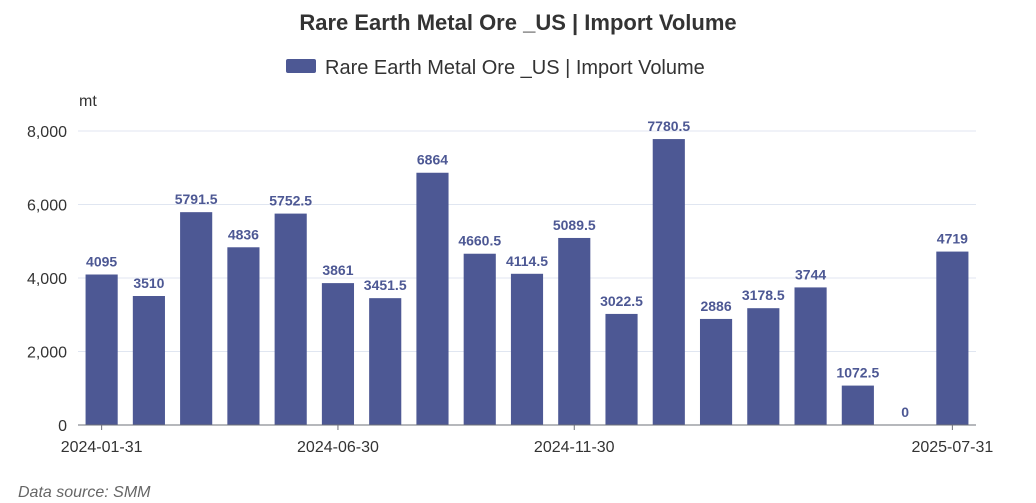 The height and width of the screenshot is (503, 1036). I want to click on x-tick-label: 2025-07-31, so click(952, 447).